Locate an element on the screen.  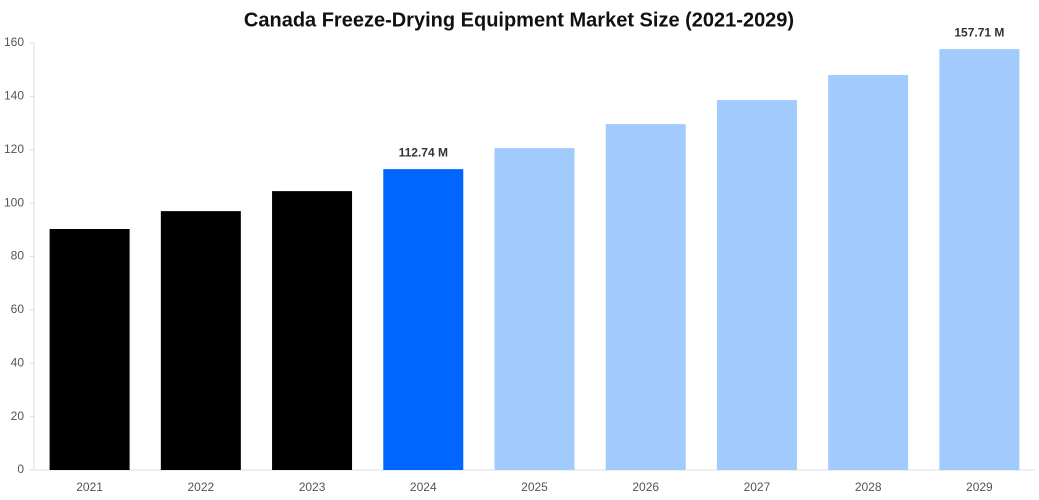
x-tick-label: 2023 is located at coordinates (312, 487).